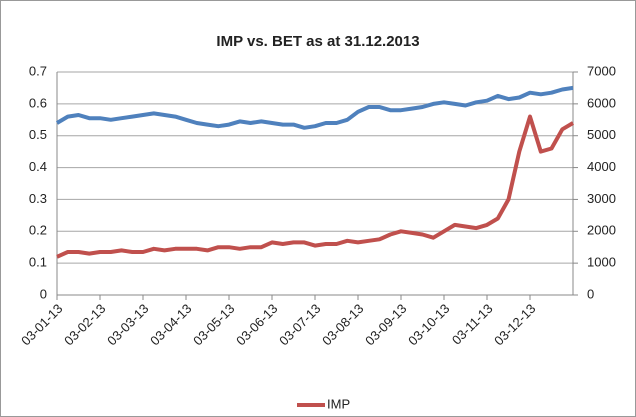  I want to click on y-tick-label: 0.6, so click(38, 102).